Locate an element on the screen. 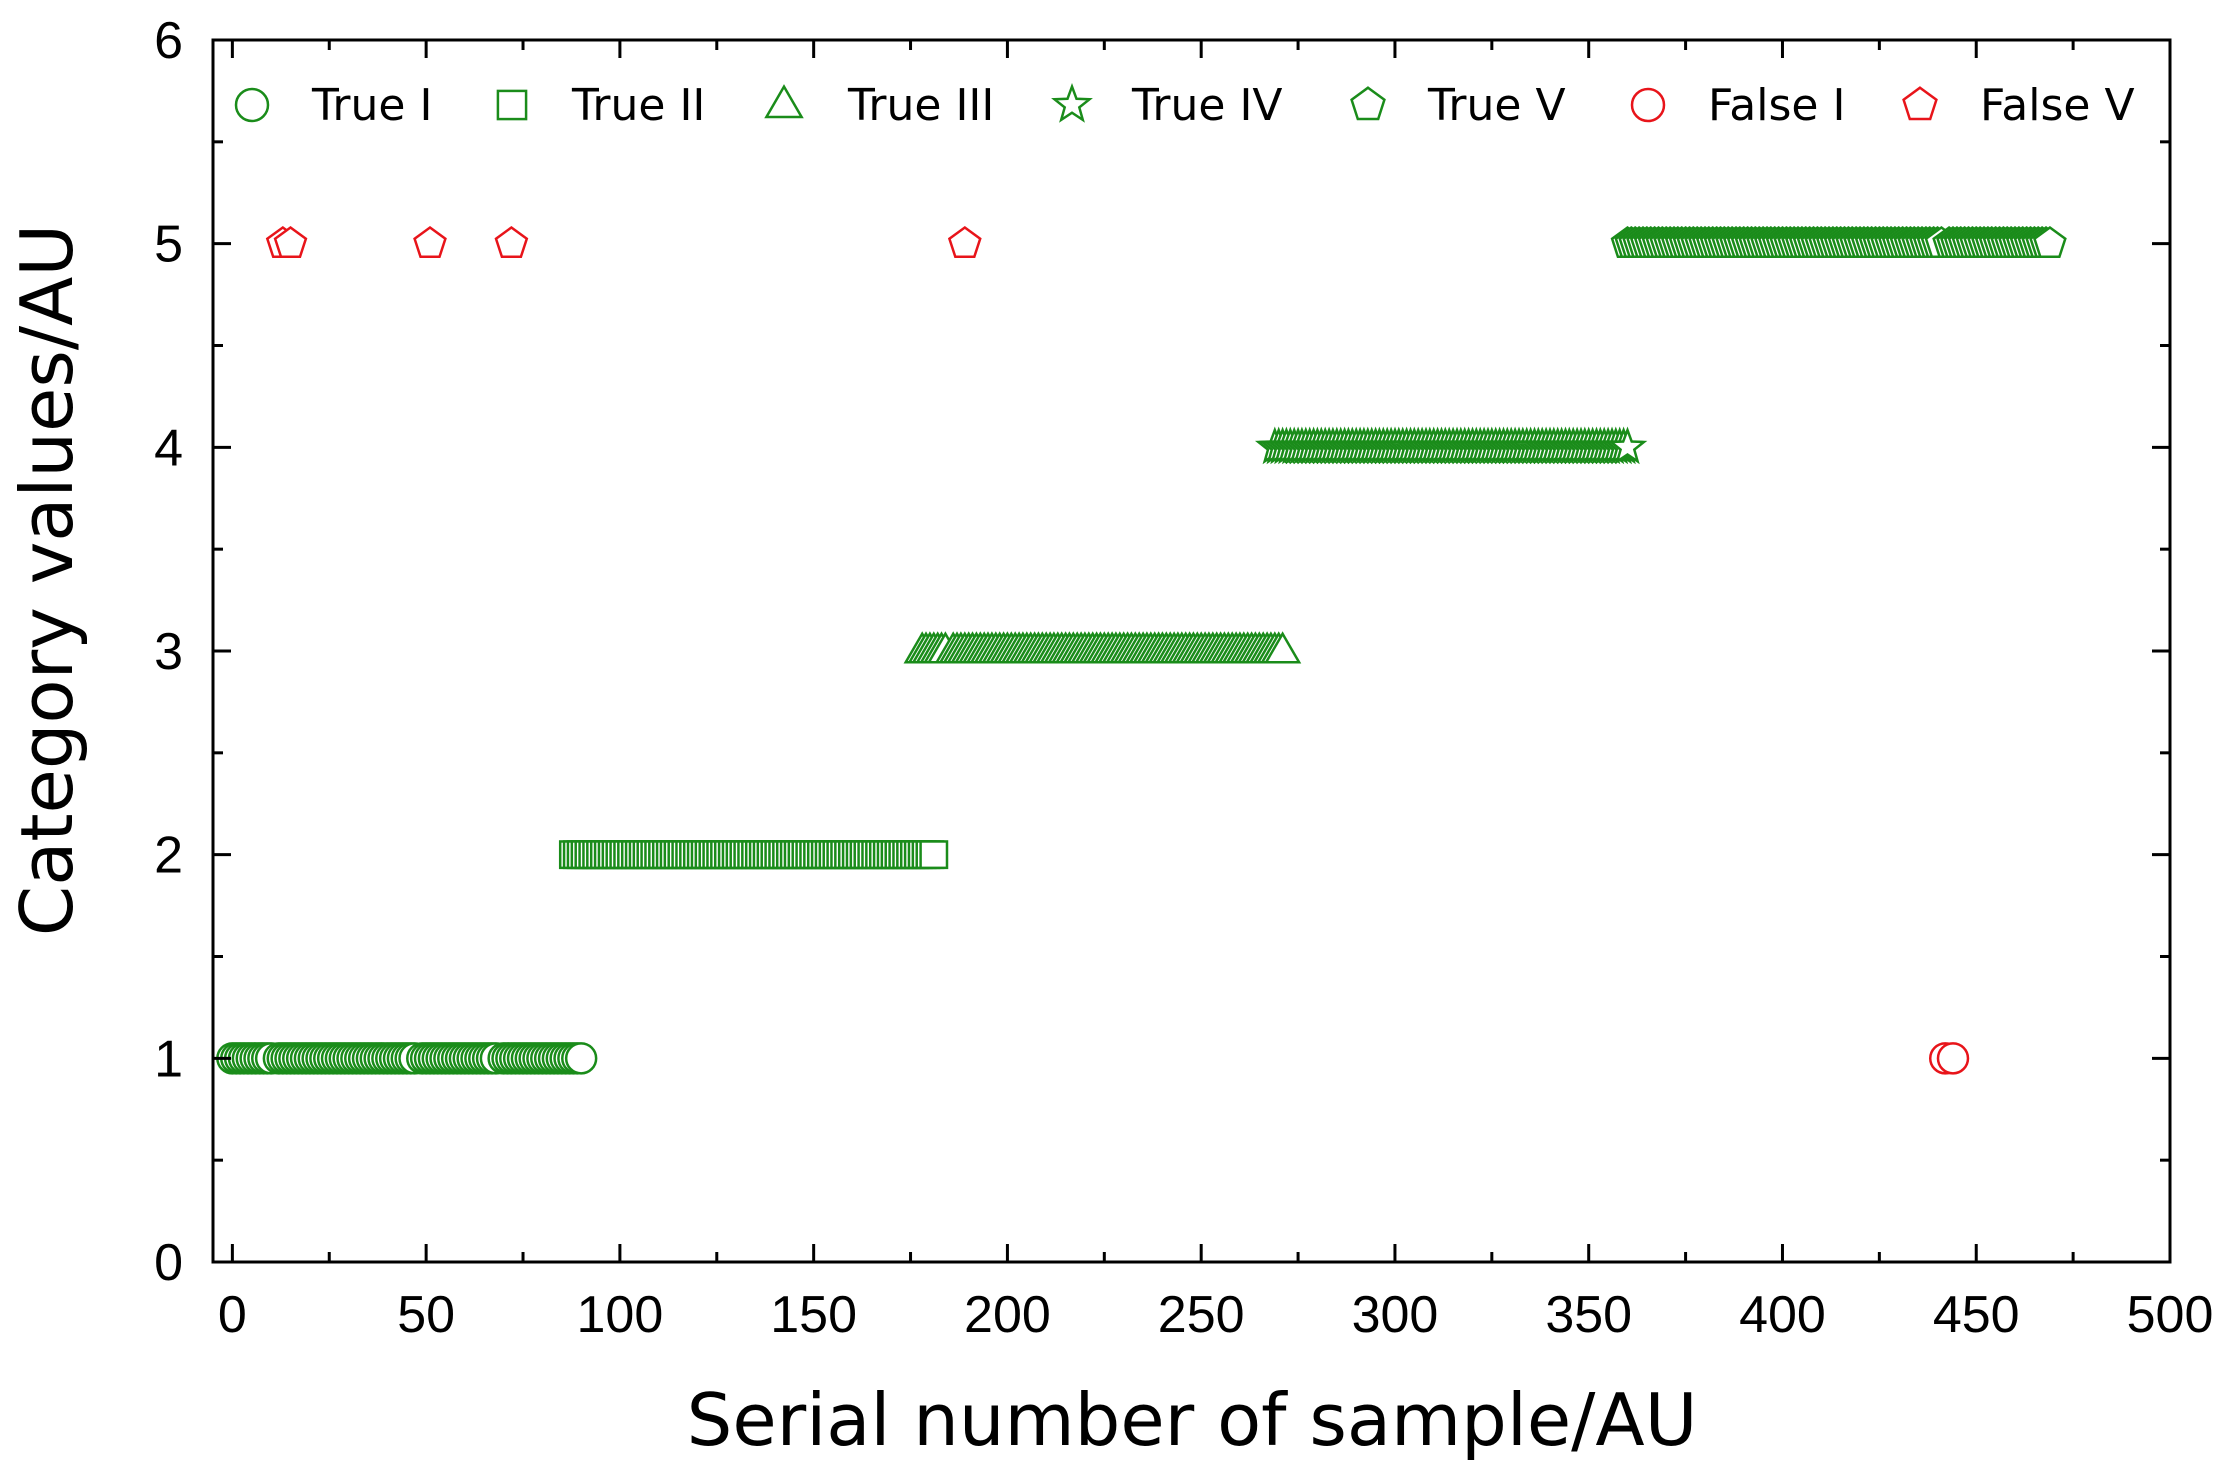 This screenshot has width=2228, height=1481. series-true-ii is located at coordinates (753, 855).